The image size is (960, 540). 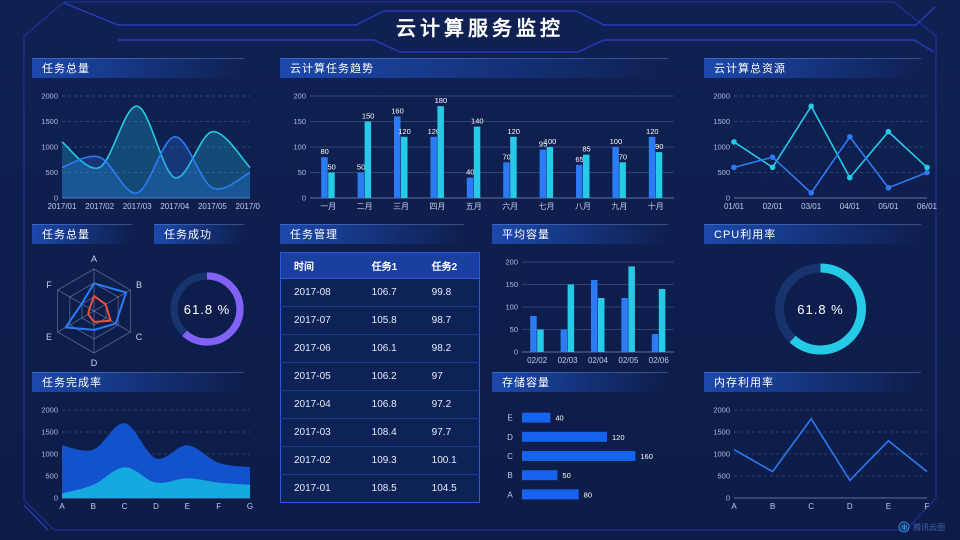 What do you see at coordinates (388, 404) in the screenshot?
I see `table-cell: 106.8` at bounding box center [388, 404].